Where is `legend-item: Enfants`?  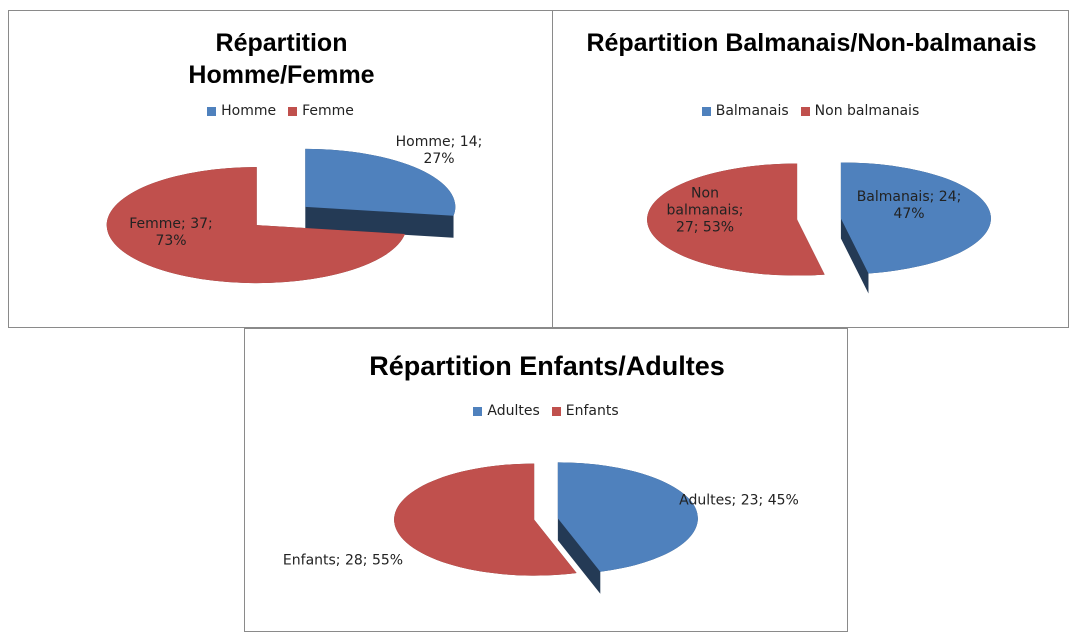
legend-item: Enfants is located at coordinates (585, 411).